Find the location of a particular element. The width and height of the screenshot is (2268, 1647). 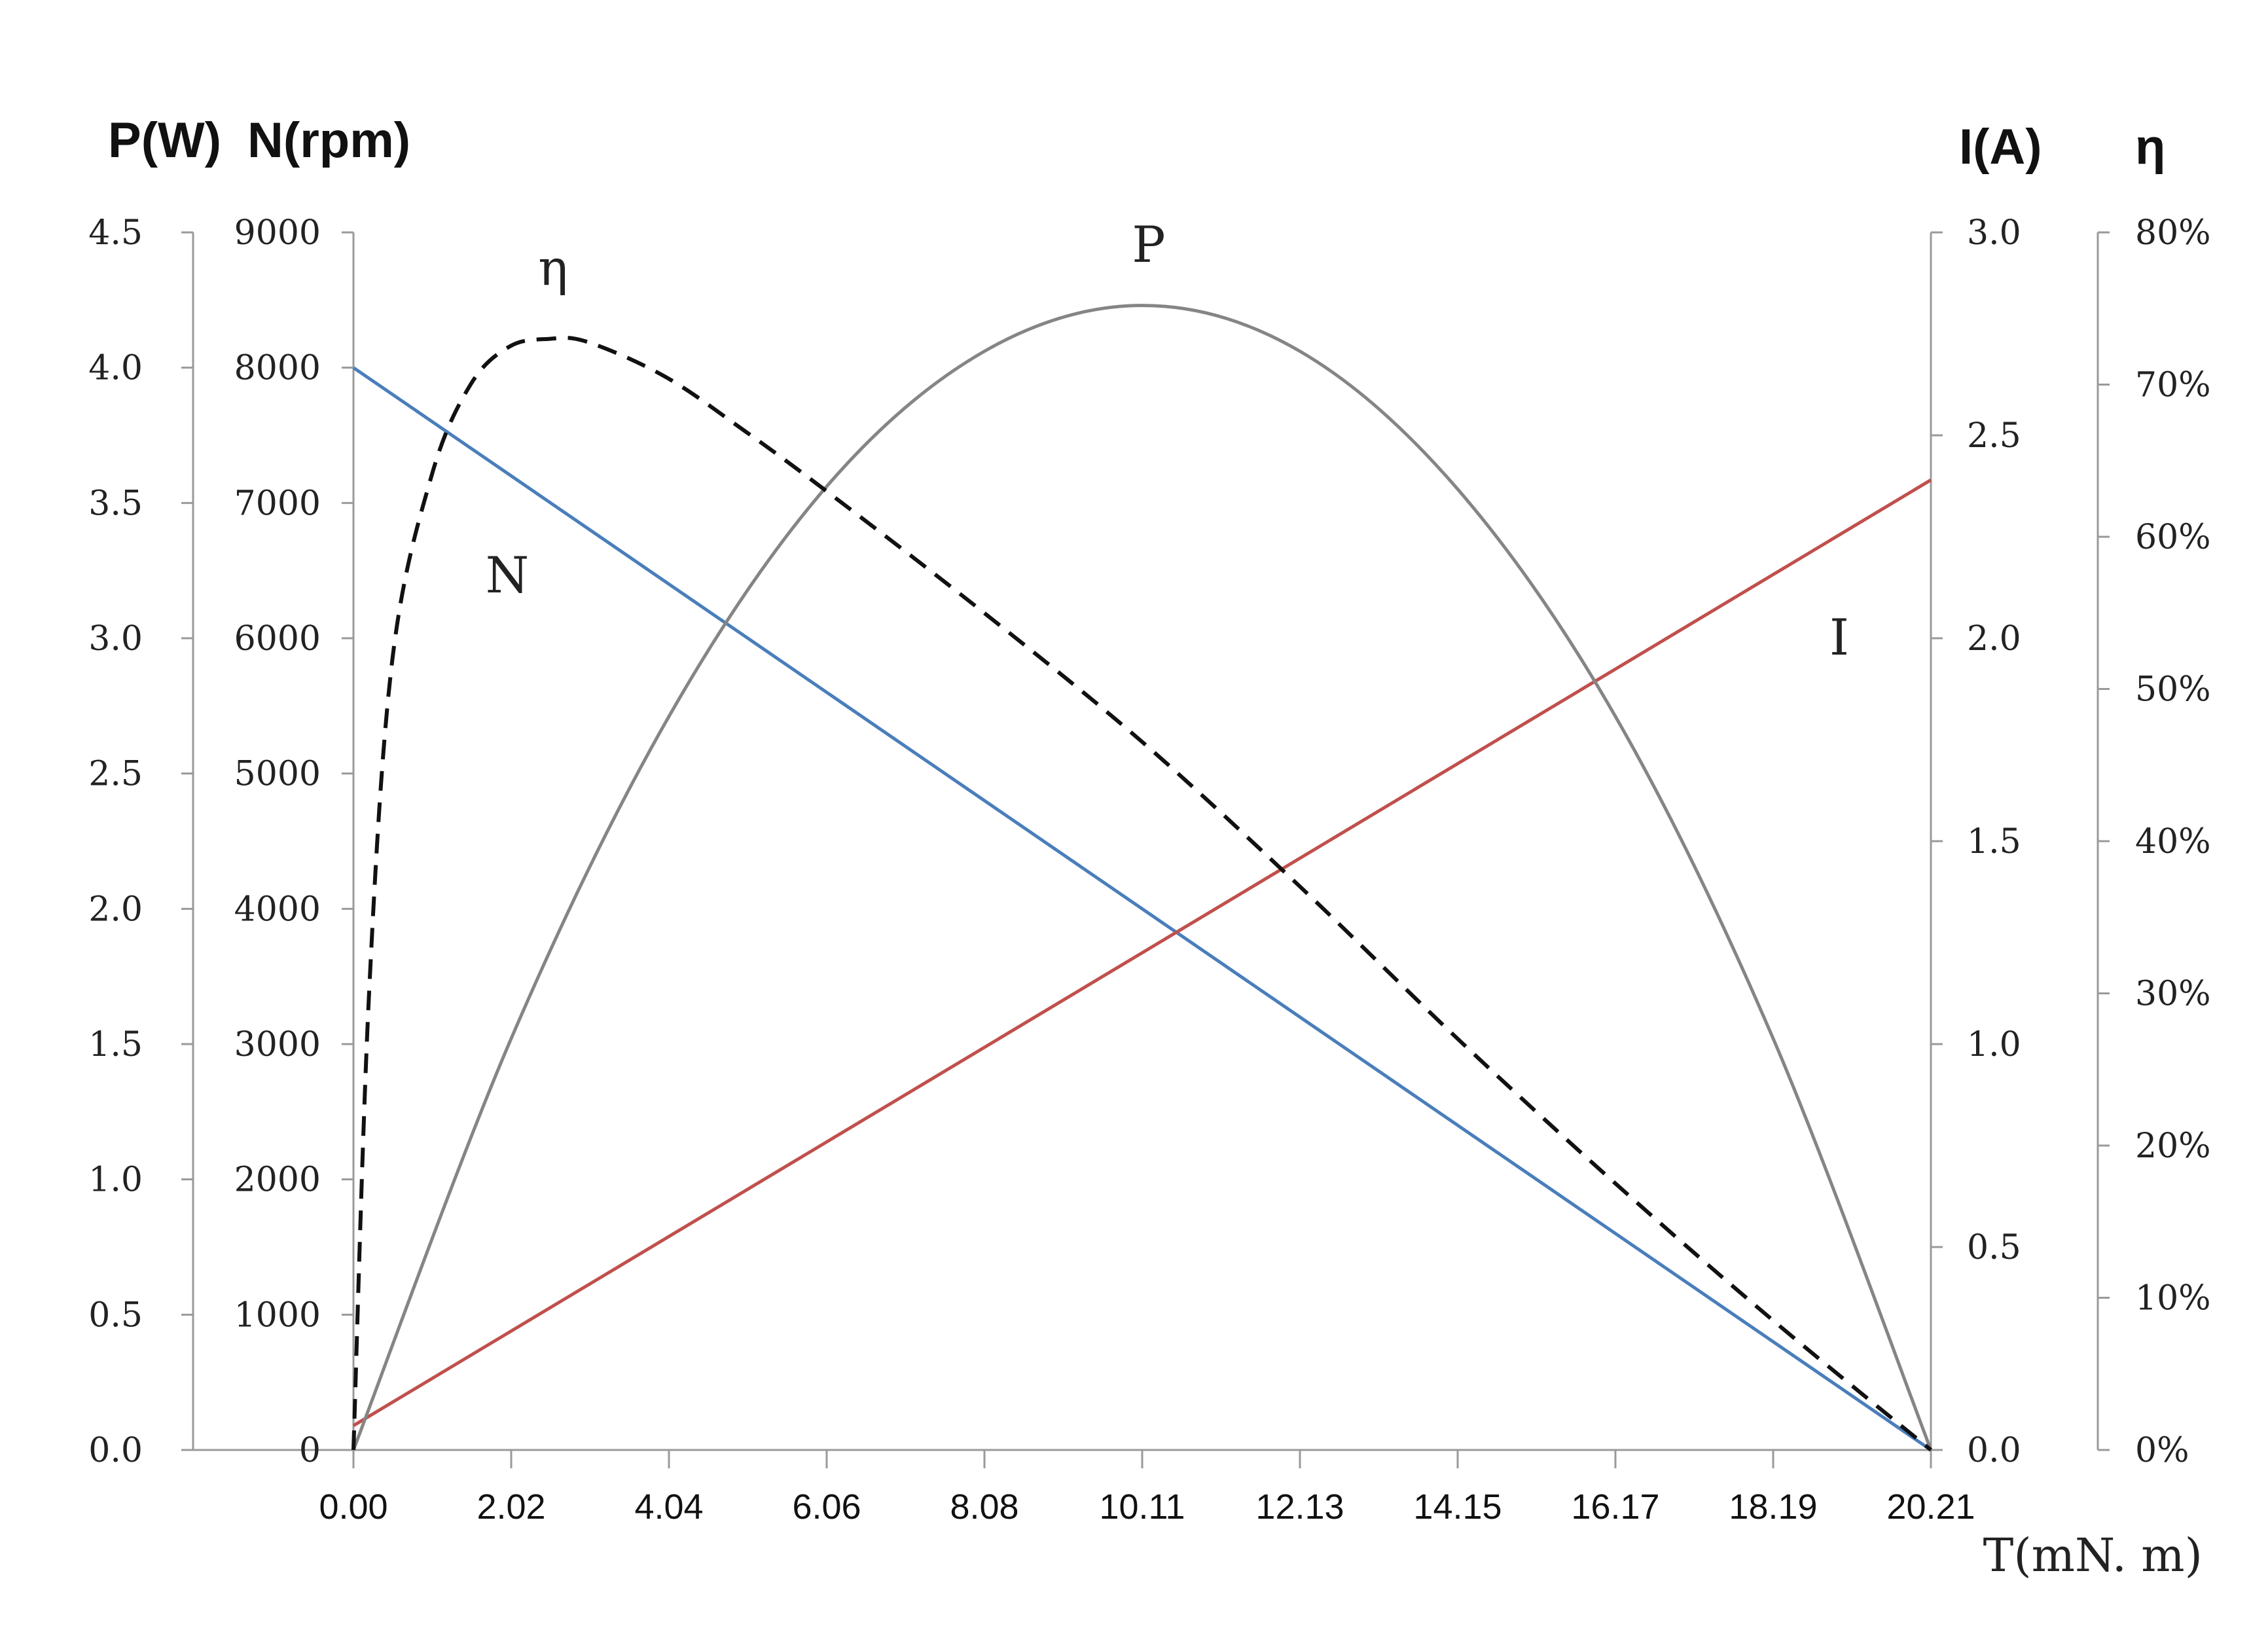

y-tick-label-N: 4000 is located at coordinates (277, 909).